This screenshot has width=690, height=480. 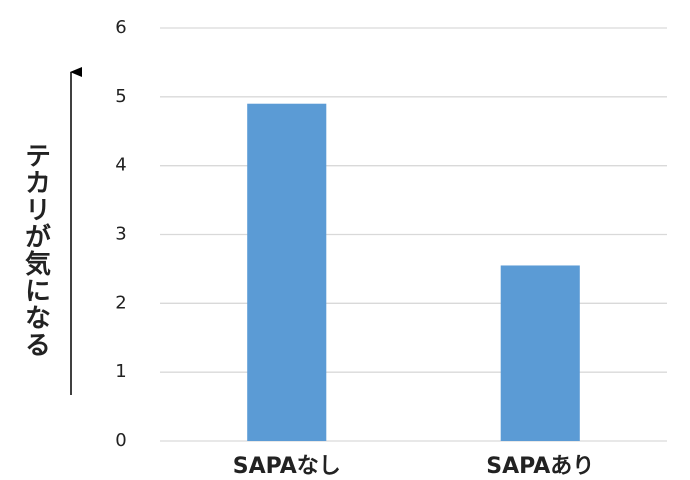 What do you see at coordinates (120, 165) in the screenshot?
I see `y-tick-label: 4` at bounding box center [120, 165].